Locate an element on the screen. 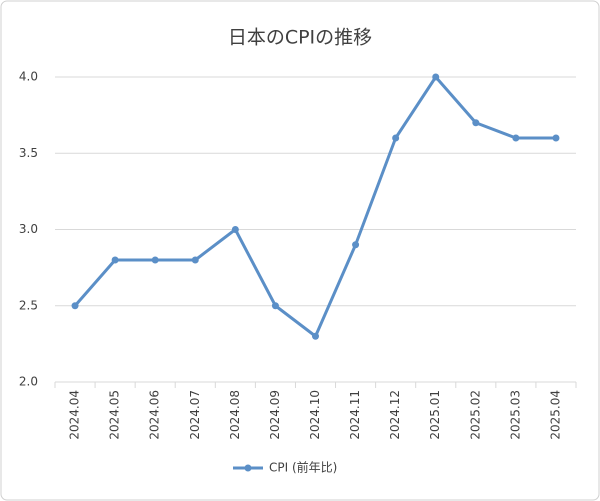 This screenshot has height=501, width=600. chart-title: 日本のCPIの推移 is located at coordinates (300, 38).